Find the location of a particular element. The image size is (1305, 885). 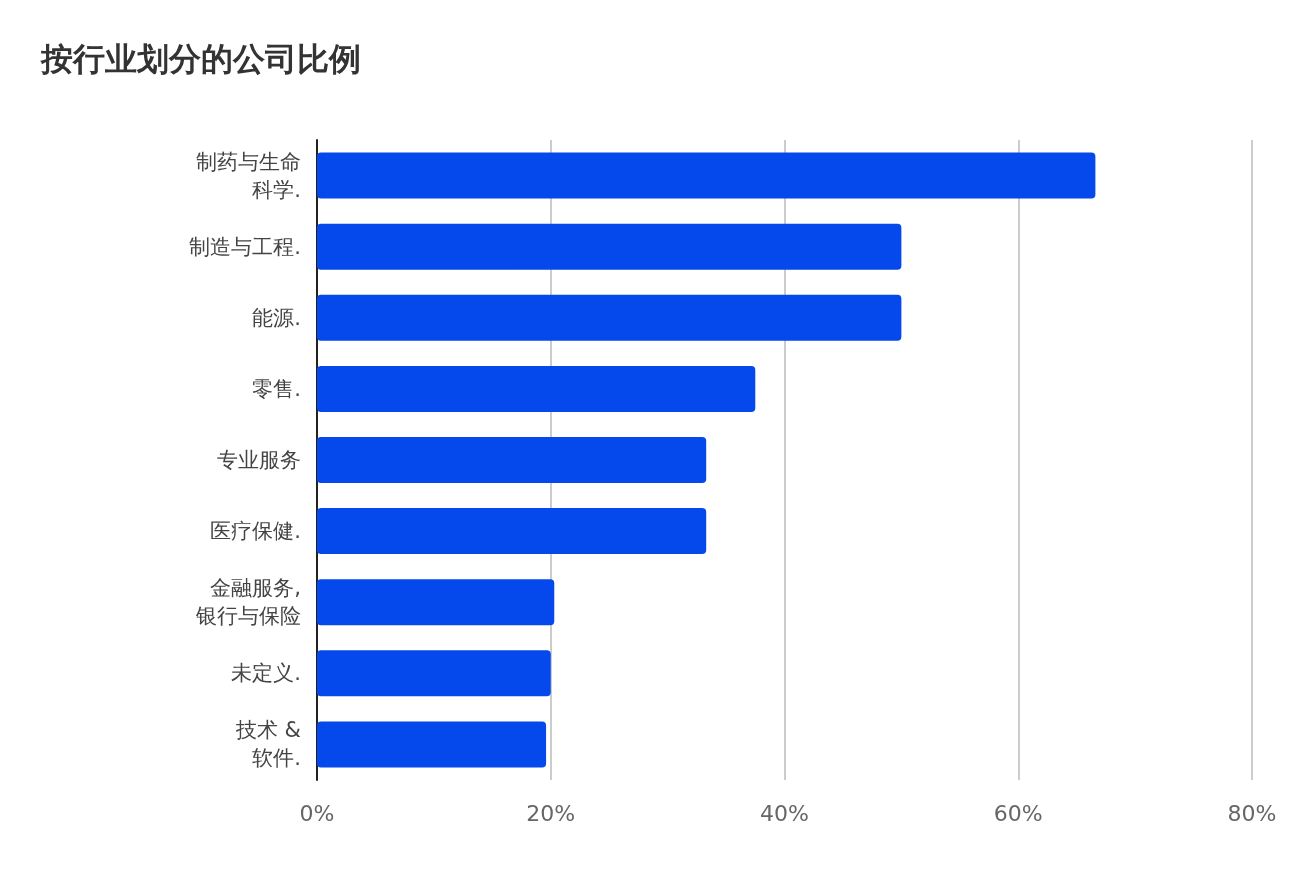

y-tick-label: 技术 & 软件. is located at coordinates (267, 744).